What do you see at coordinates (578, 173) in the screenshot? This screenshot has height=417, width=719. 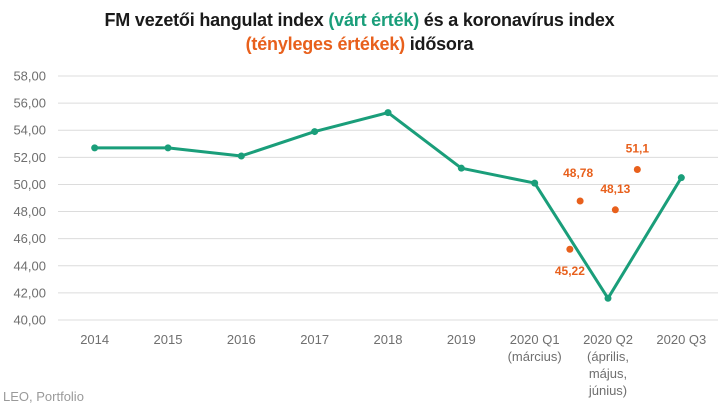 I see `data-label: 48,78` at bounding box center [578, 173].